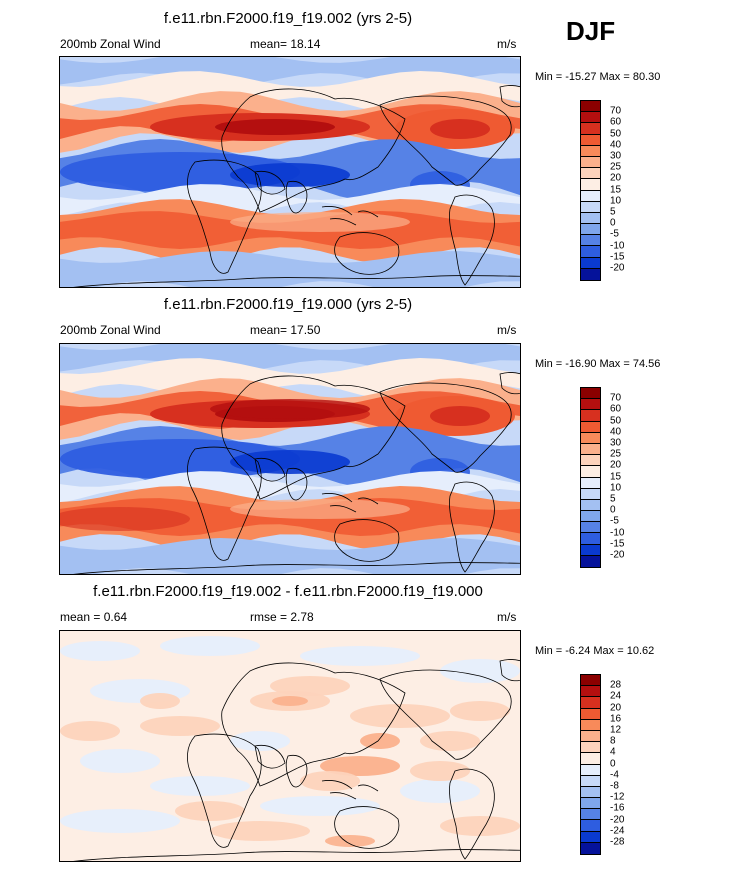 Image resolution: width=733 pixels, height=872 pixels. What do you see at coordinates (617, 831) in the screenshot?
I see `colorbar-label: -24` at bounding box center [617, 831].